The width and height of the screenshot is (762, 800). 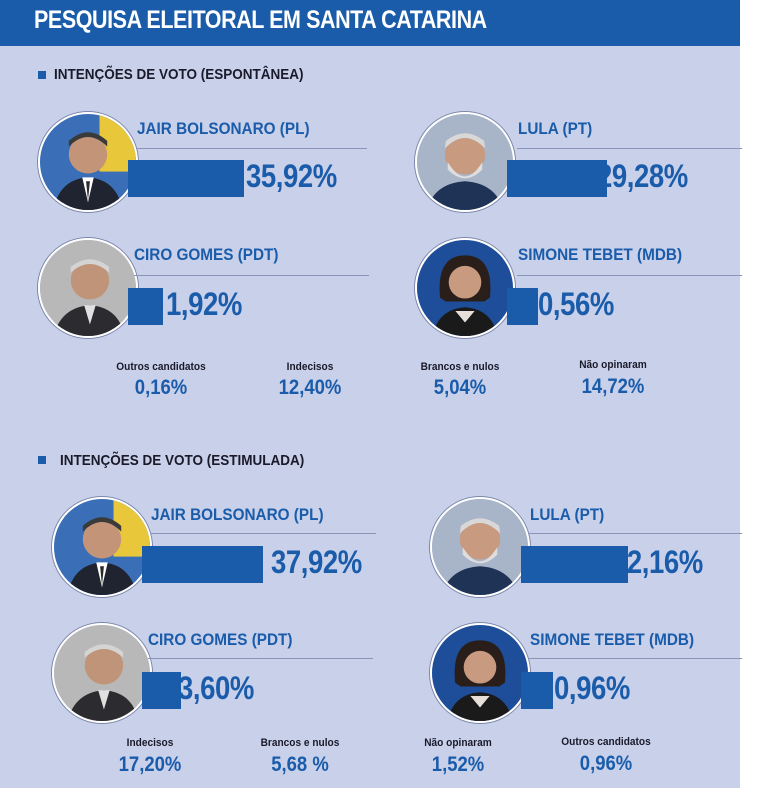 What do you see at coordinates (310, 387) in the screenshot?
I see `other-value-1-1: 12,40%` at bounding box center [310, 387].